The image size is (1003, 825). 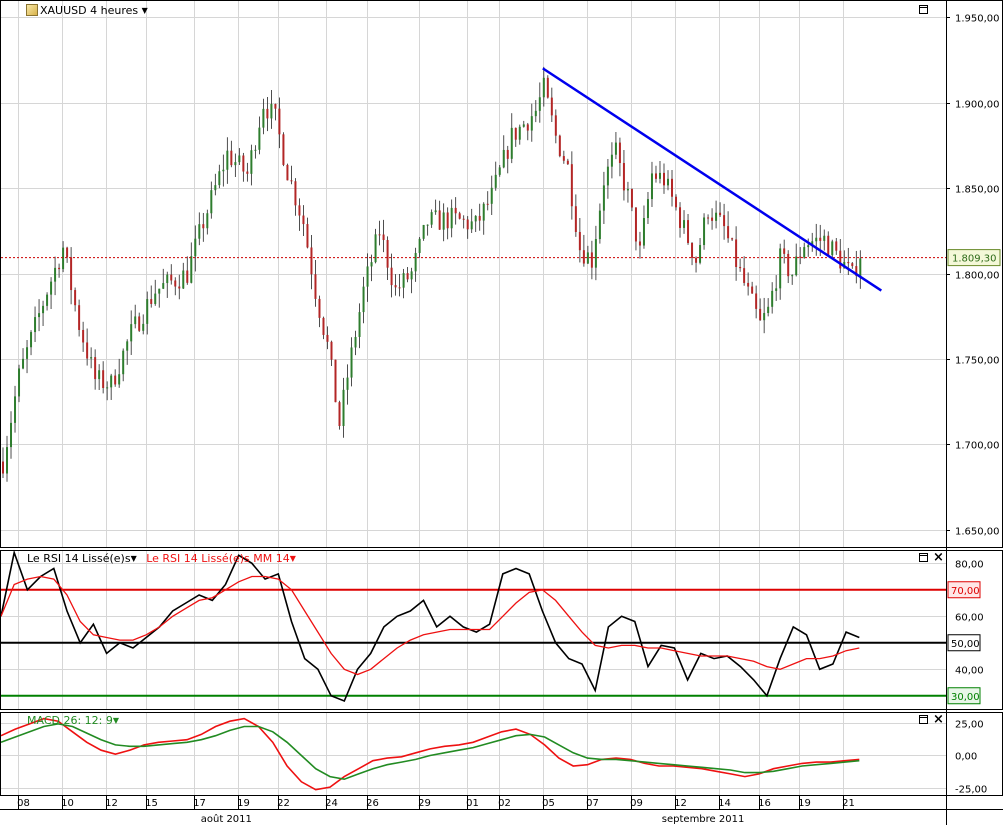 What do you see at coordinates (680, 803) in the screenshot?
I see `x-tick-label: 12` at bounding box center [680, 803].